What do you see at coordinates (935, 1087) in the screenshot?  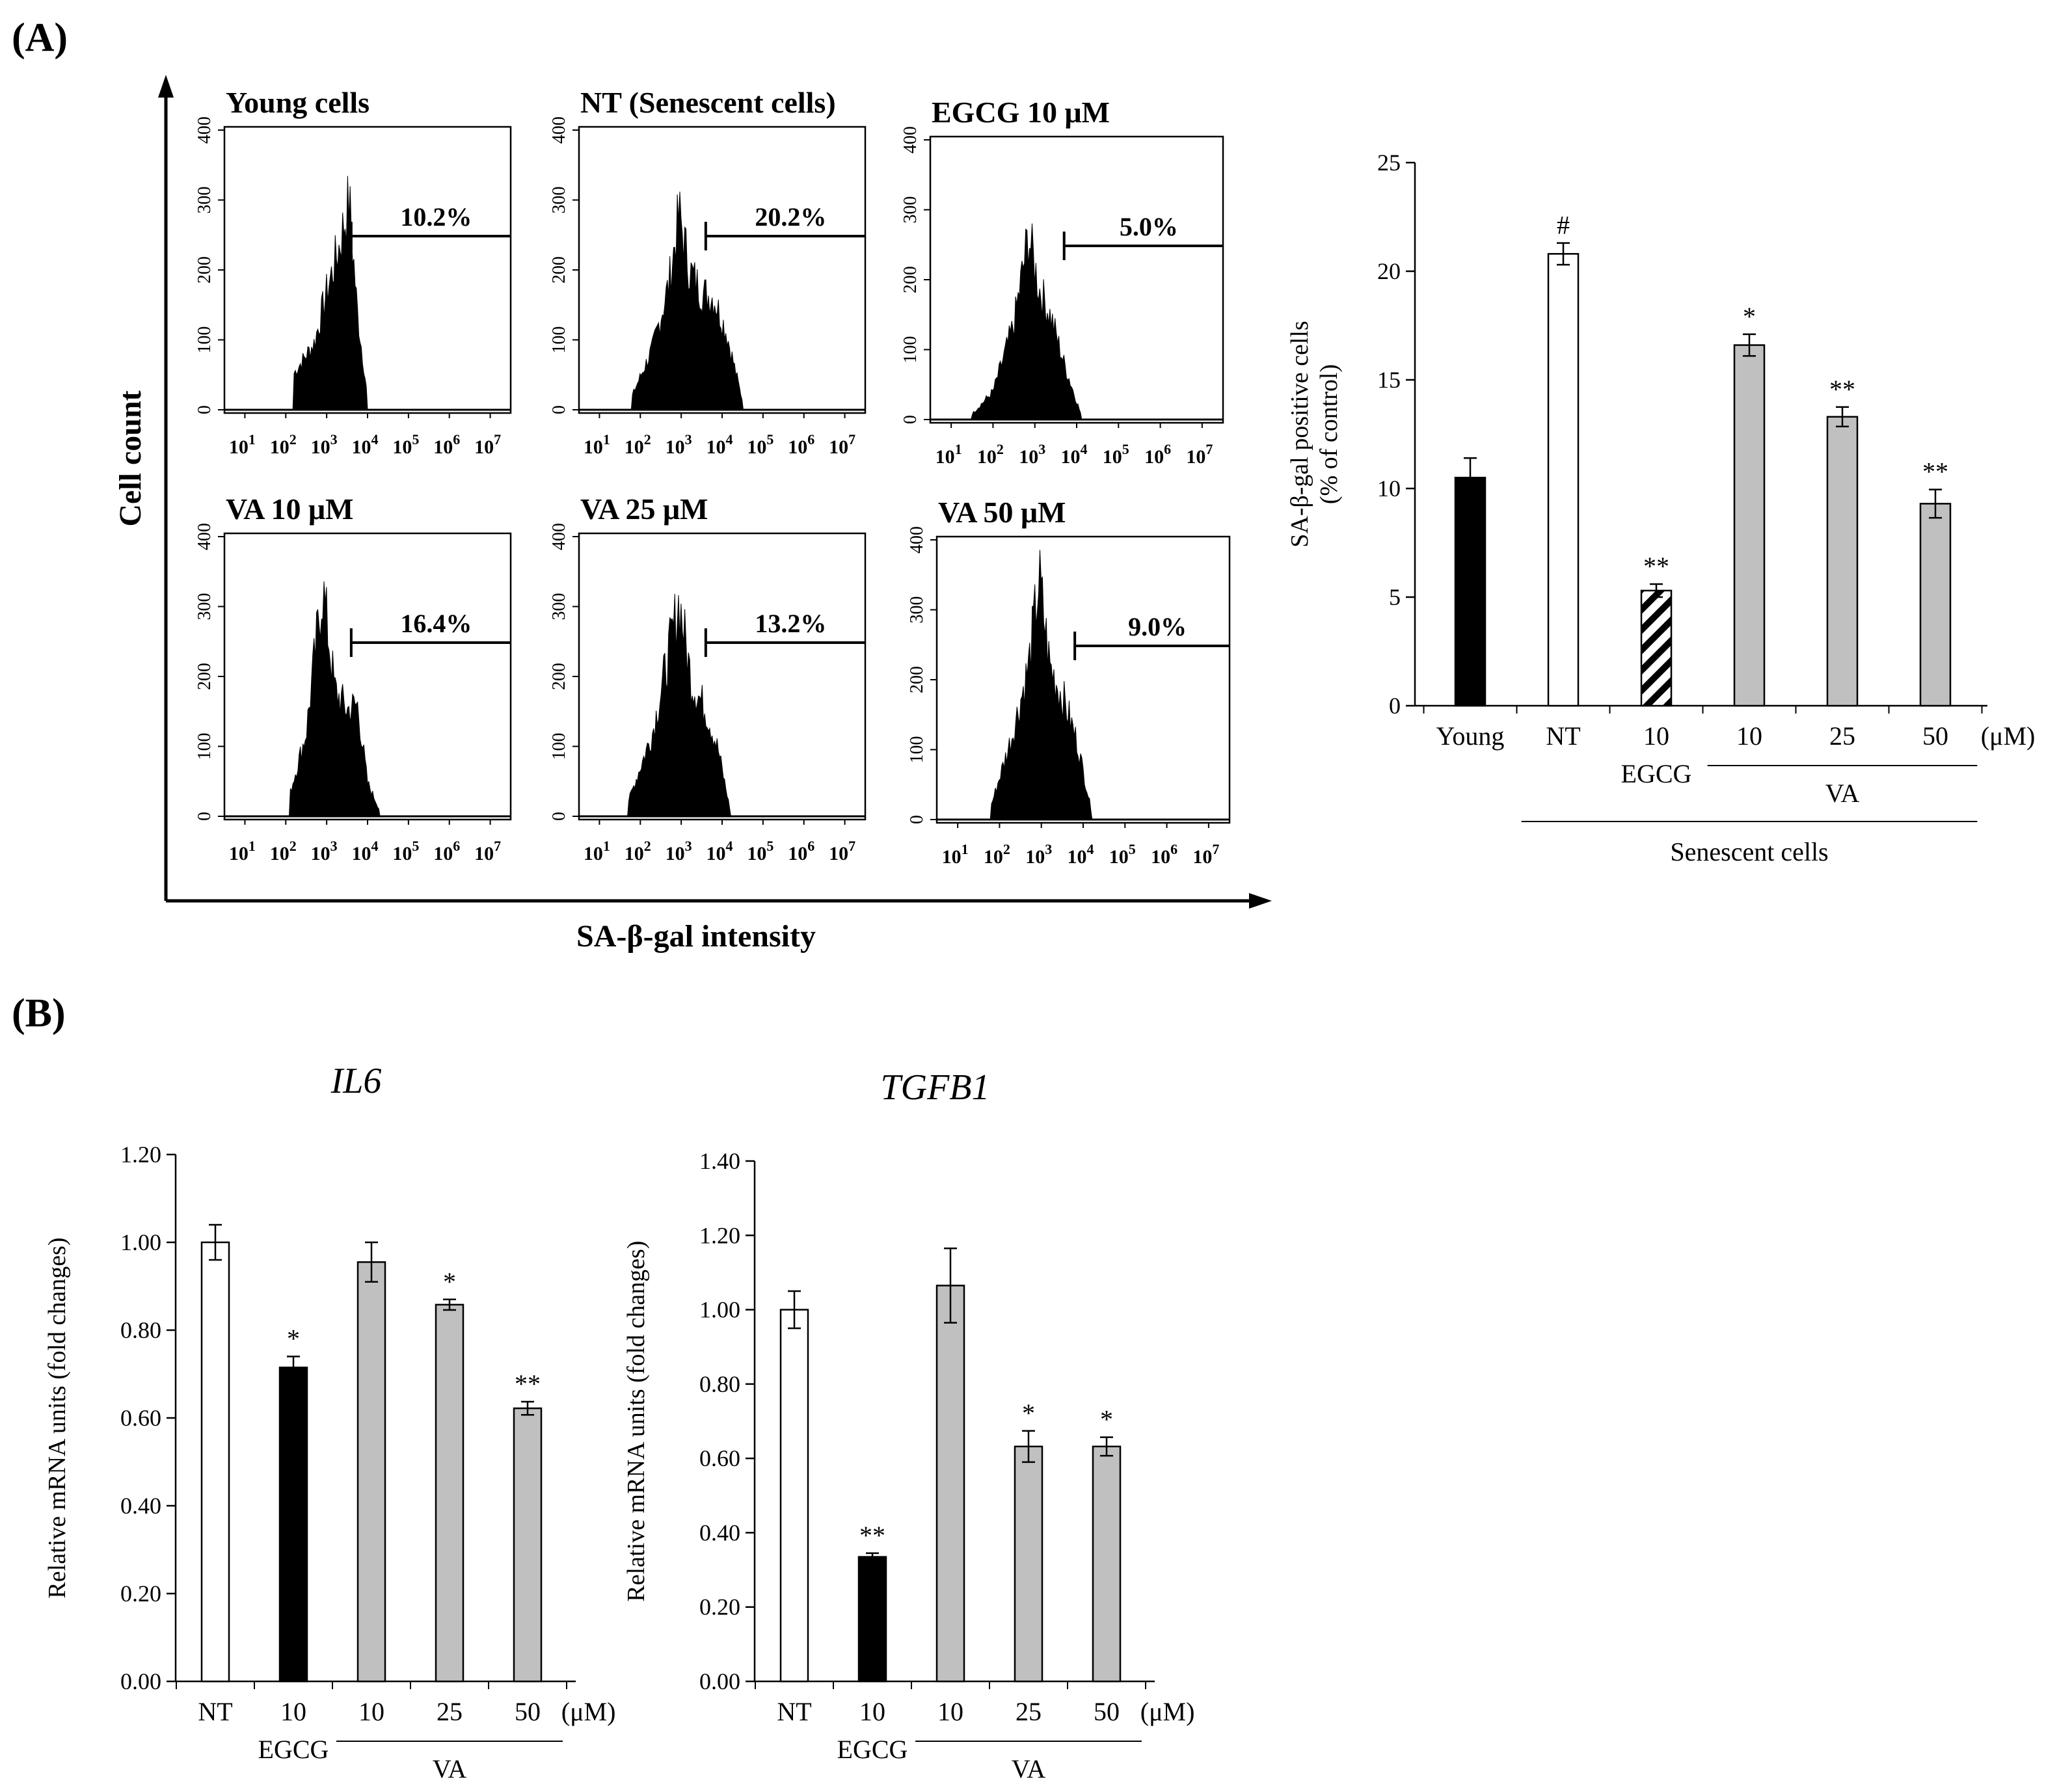 I see `bar-chart-title: TGFB1` at bounding box center [935, 1087].